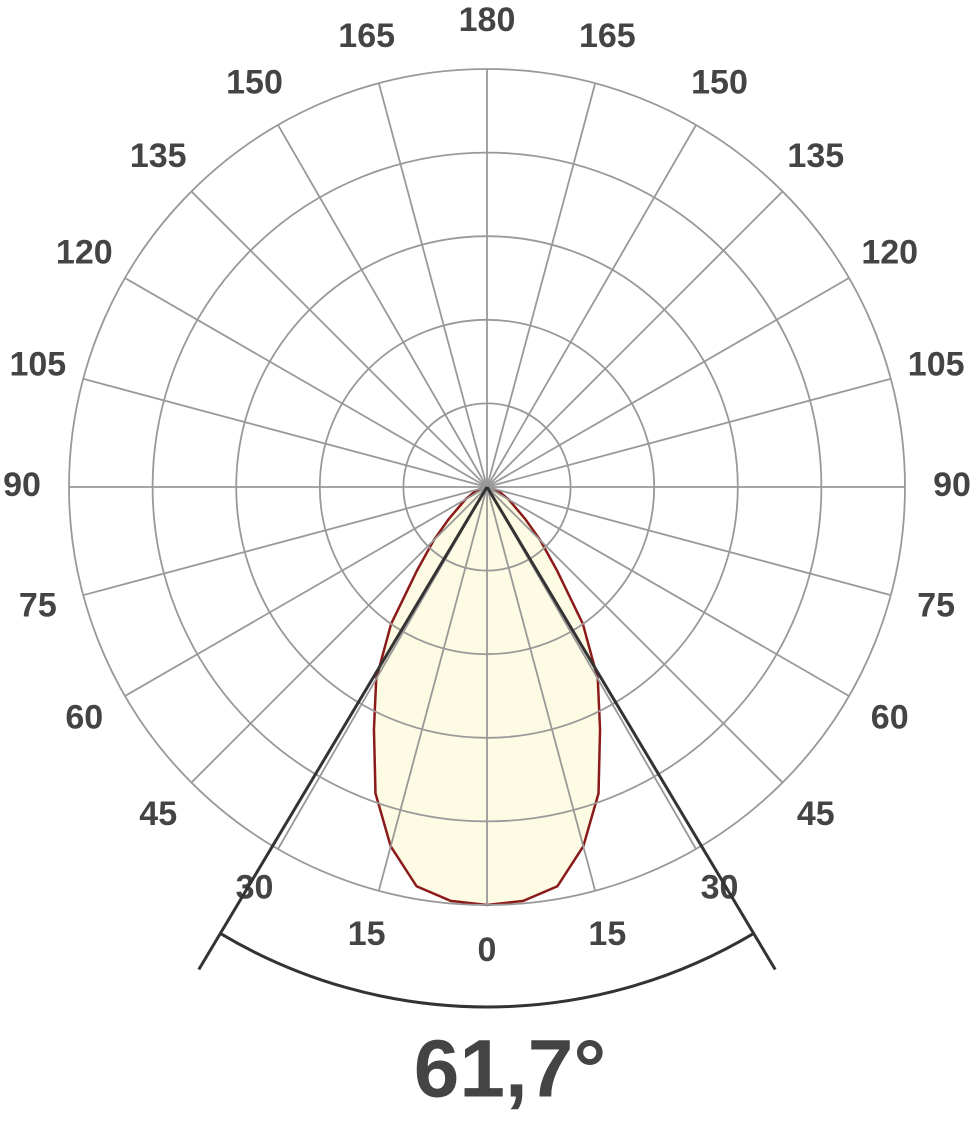 The image size is (976, 1128). Describe the element at coordinates (487, 20) in the screenshot. I see `angle-tick-label: 180` at that location.